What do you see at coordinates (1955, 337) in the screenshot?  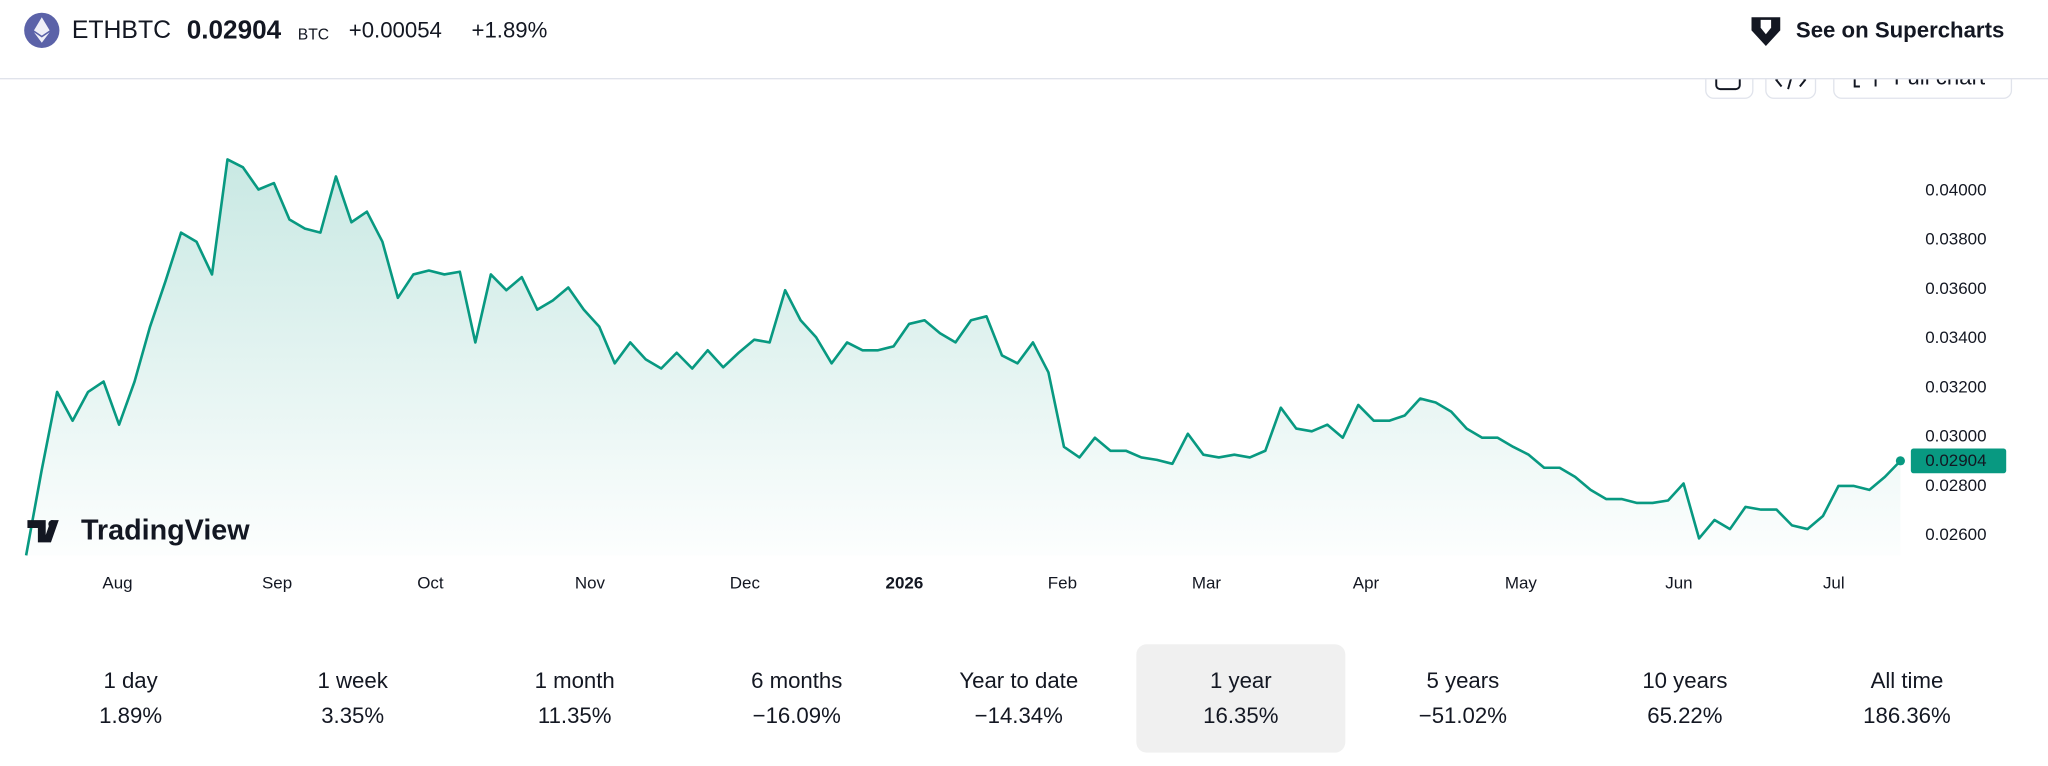 I see `y-tick-label: 0.03400` at bounding box center [1955, 337].